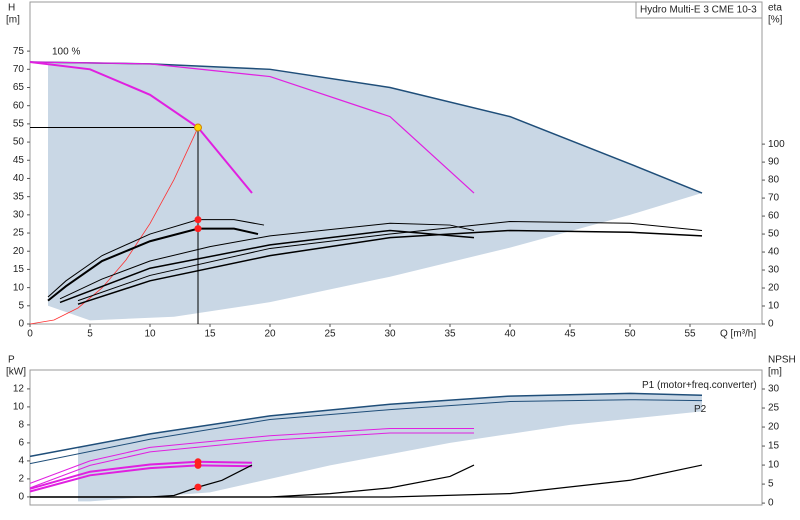 This screenshot has height=520, width=800. Describe the element at coordinates (19, 196) in the screenshot. I see `y-tick-label: 35` at that location.